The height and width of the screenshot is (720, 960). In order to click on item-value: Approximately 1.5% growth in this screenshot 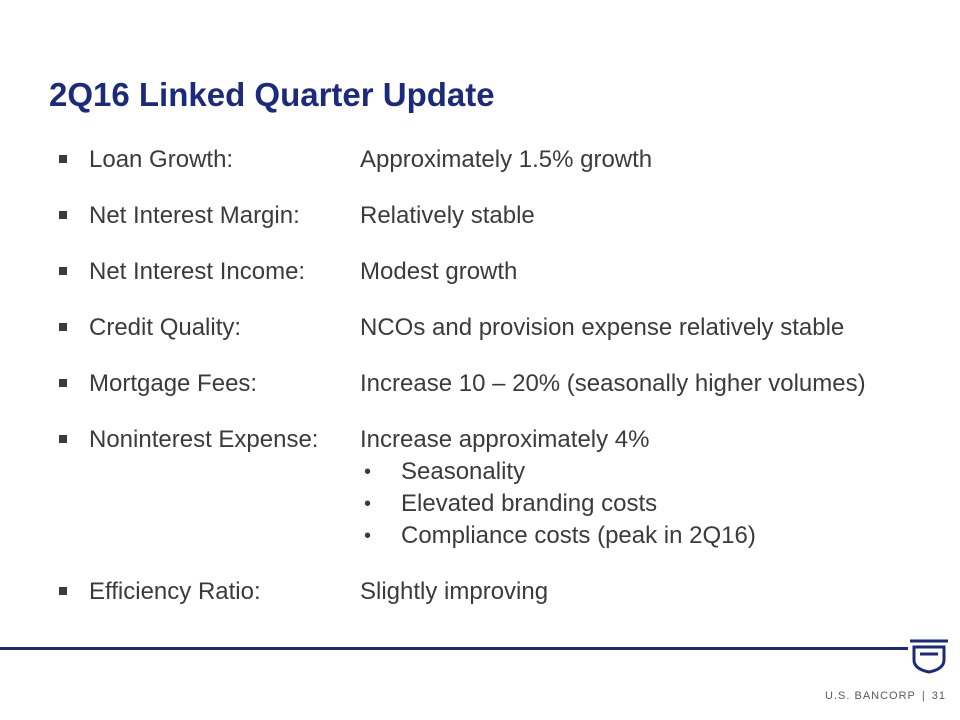, I will do `click(506, 159)`.